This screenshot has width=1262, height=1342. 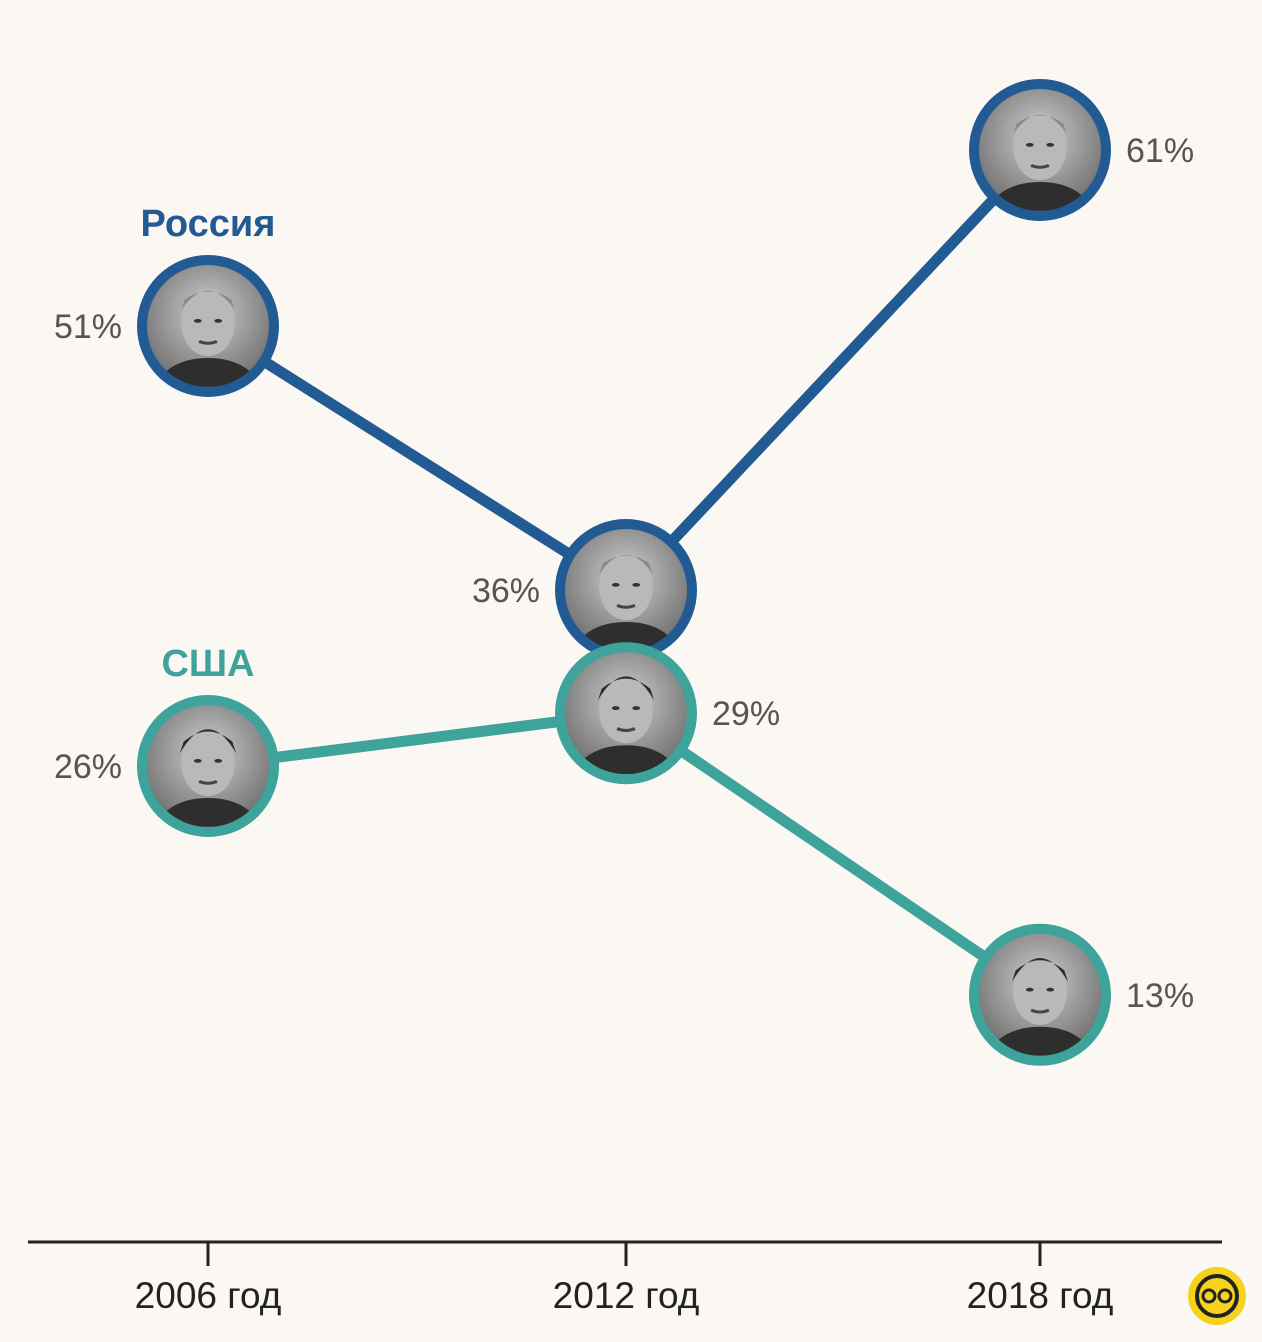 I want to click on value-label: 36%, so click(x=506, y=591).